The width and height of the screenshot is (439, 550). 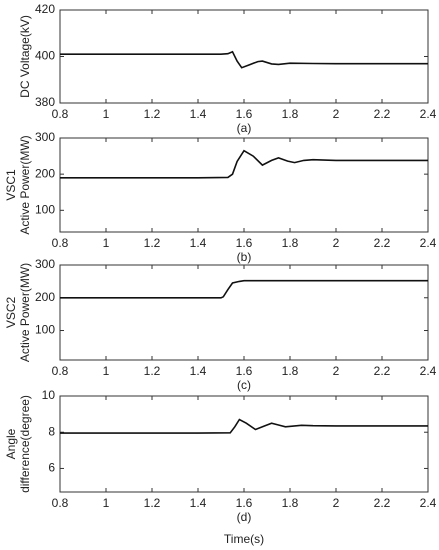 What do you see at coordinates (45, 102) in the screenshot?
I see `y-tick-label: 380` at bounding box center [45, 102].